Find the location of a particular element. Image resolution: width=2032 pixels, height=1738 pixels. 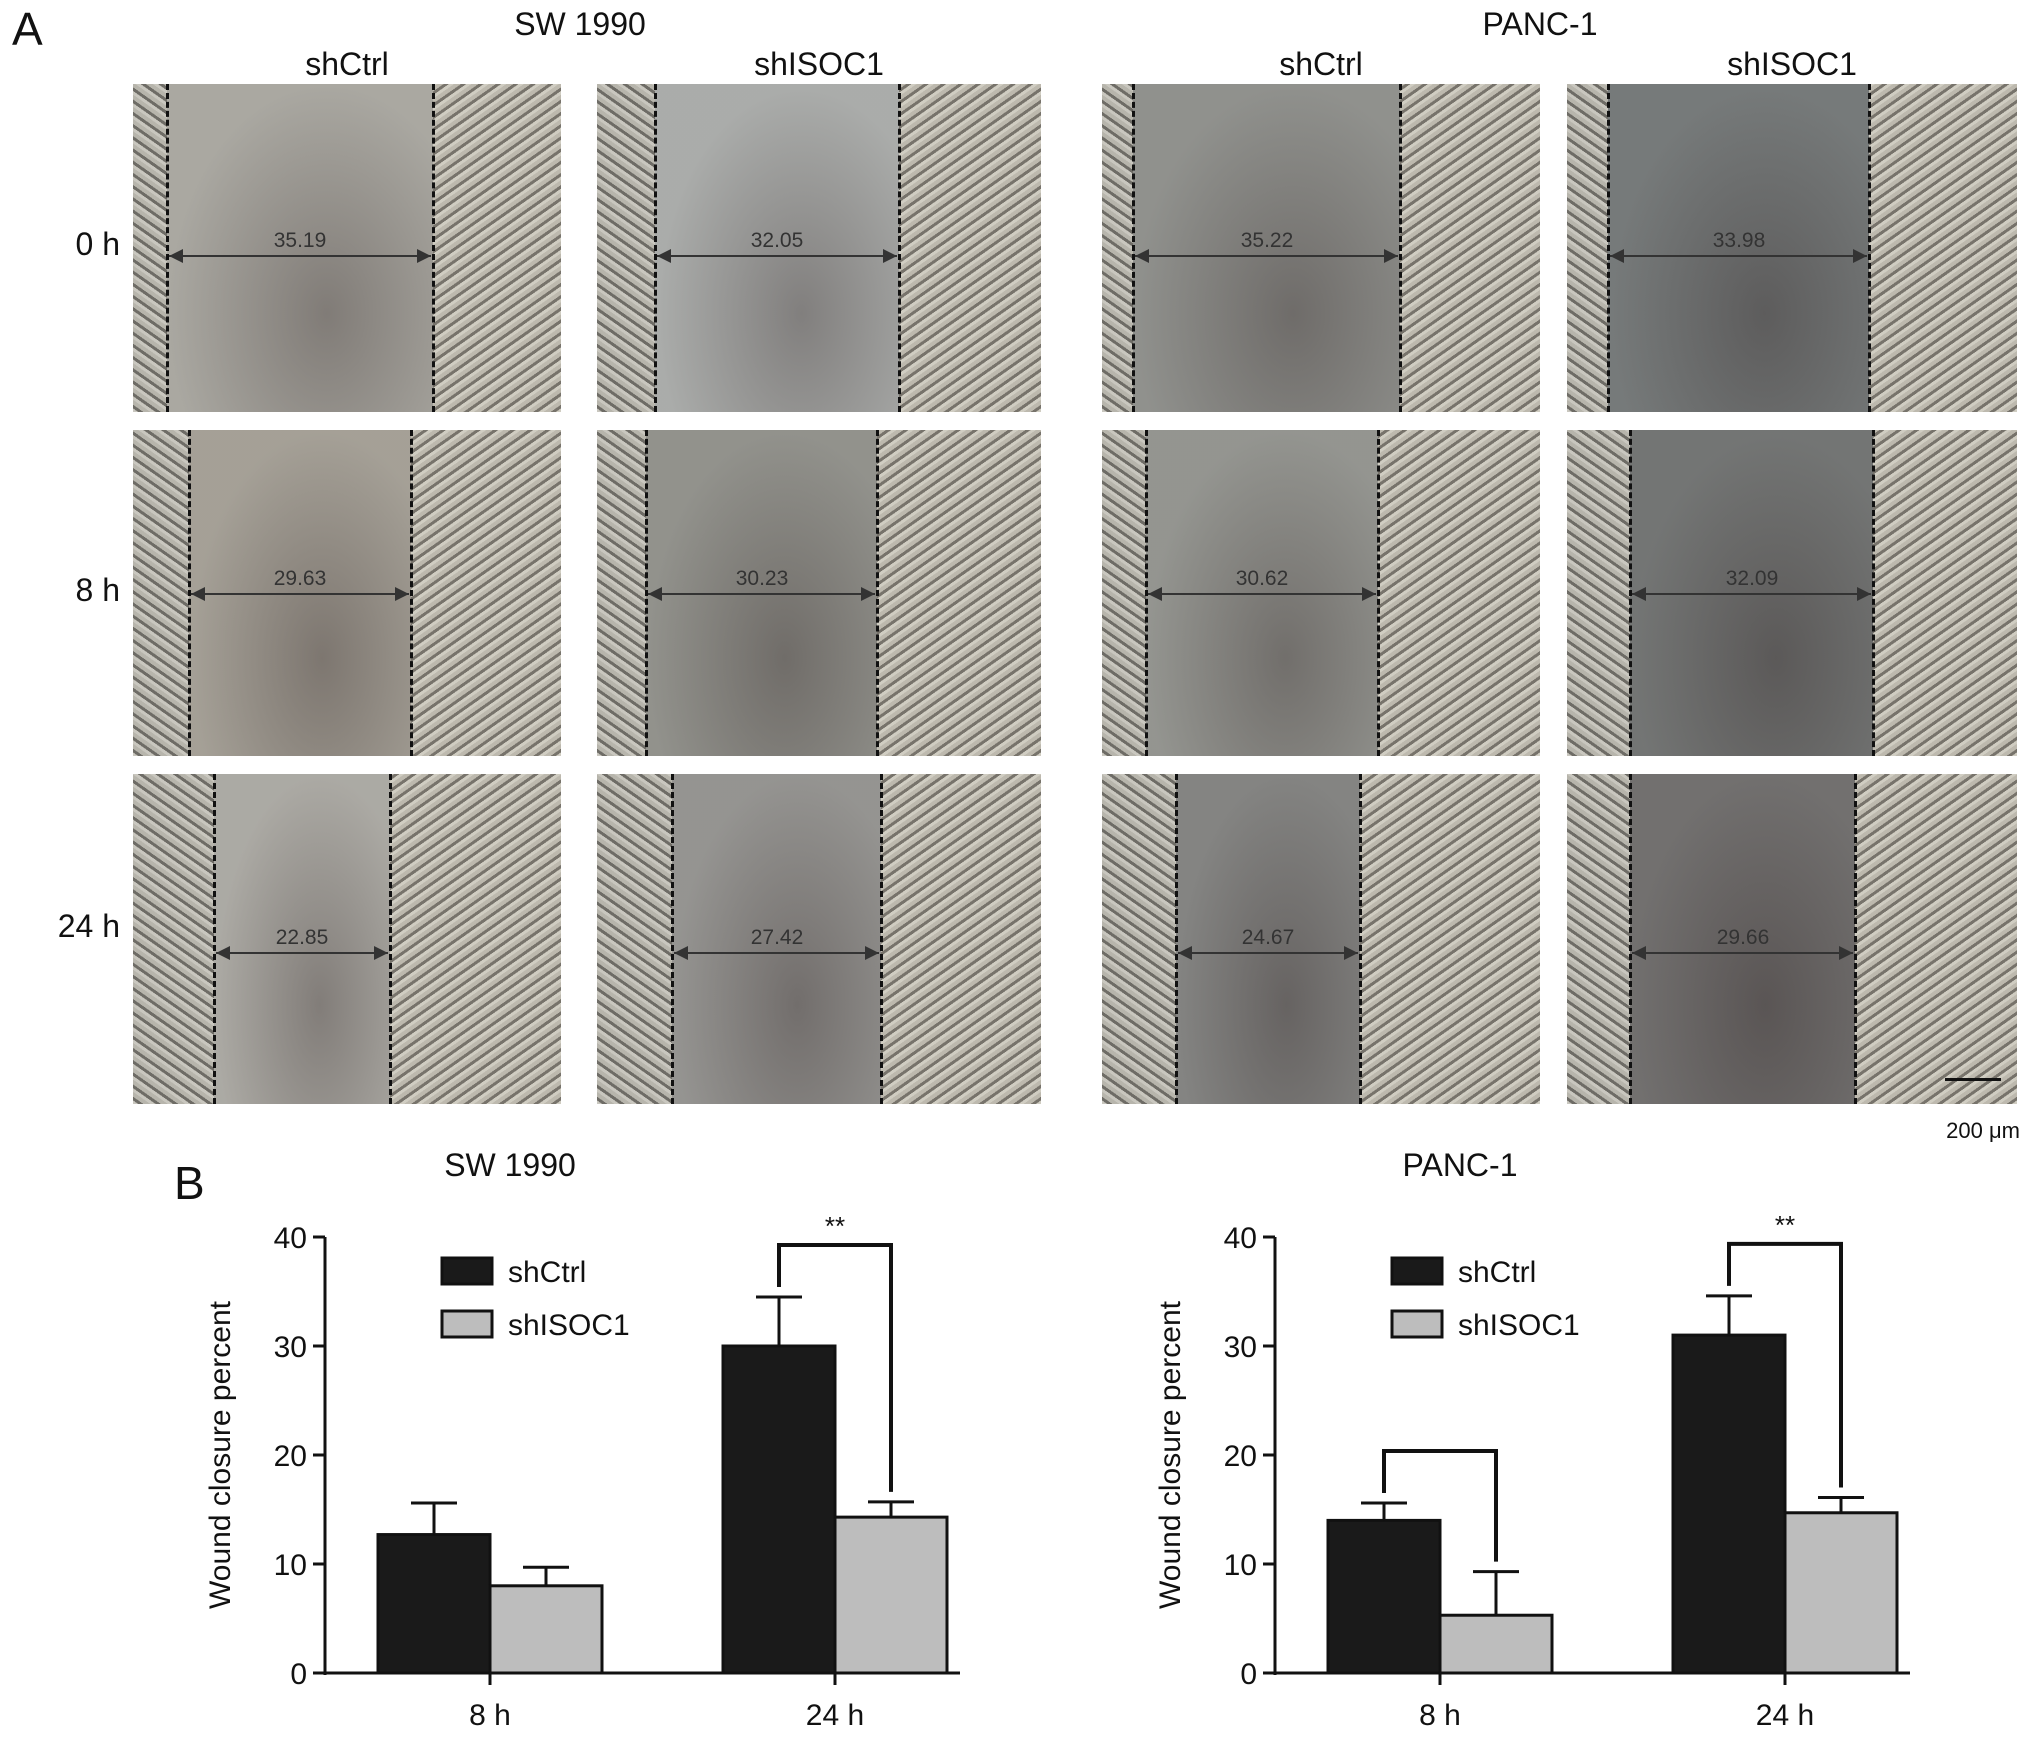

column-label-panc1-shctrl: shCtrl is located at coordinates (1321, 64).